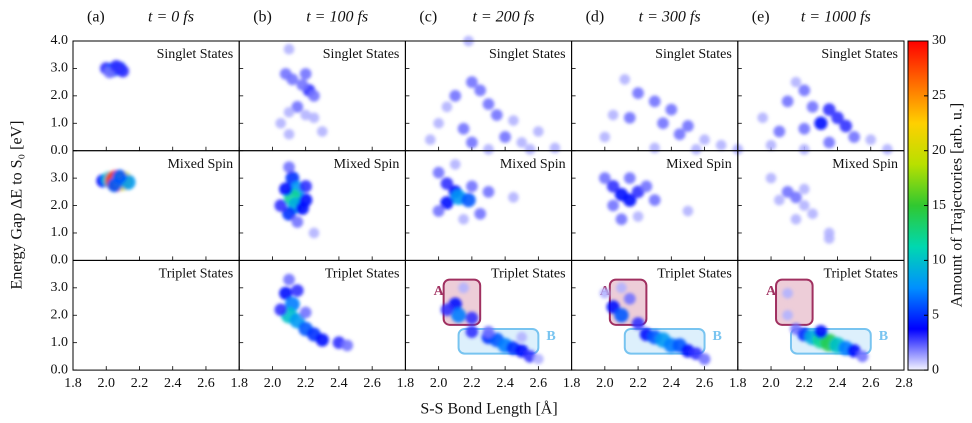 This screenshot has width=972, height=423. What do you see at coordinates (935, 369) in the screenshot?
I see `colorbar-tick-label: 0` at bounding box center [935, 369].